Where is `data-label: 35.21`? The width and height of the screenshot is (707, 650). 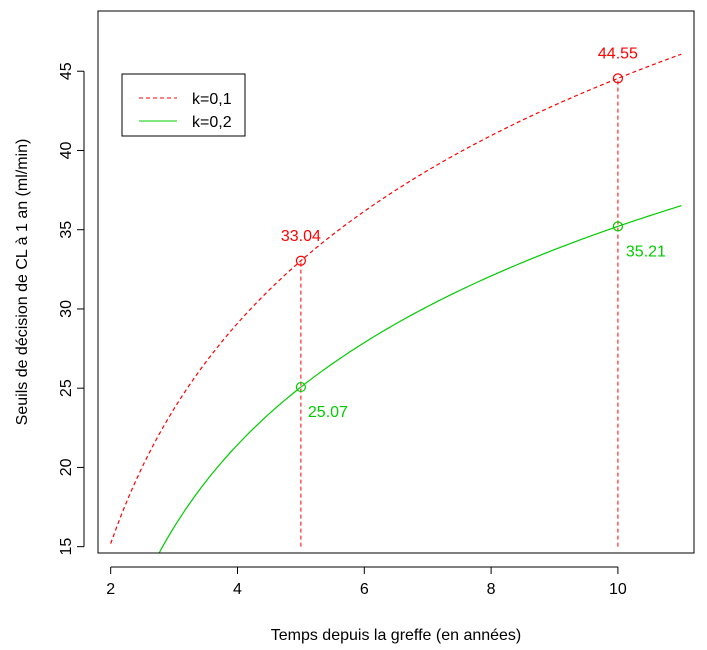
data-label: 35.21 is located at coordinates (646, 251).